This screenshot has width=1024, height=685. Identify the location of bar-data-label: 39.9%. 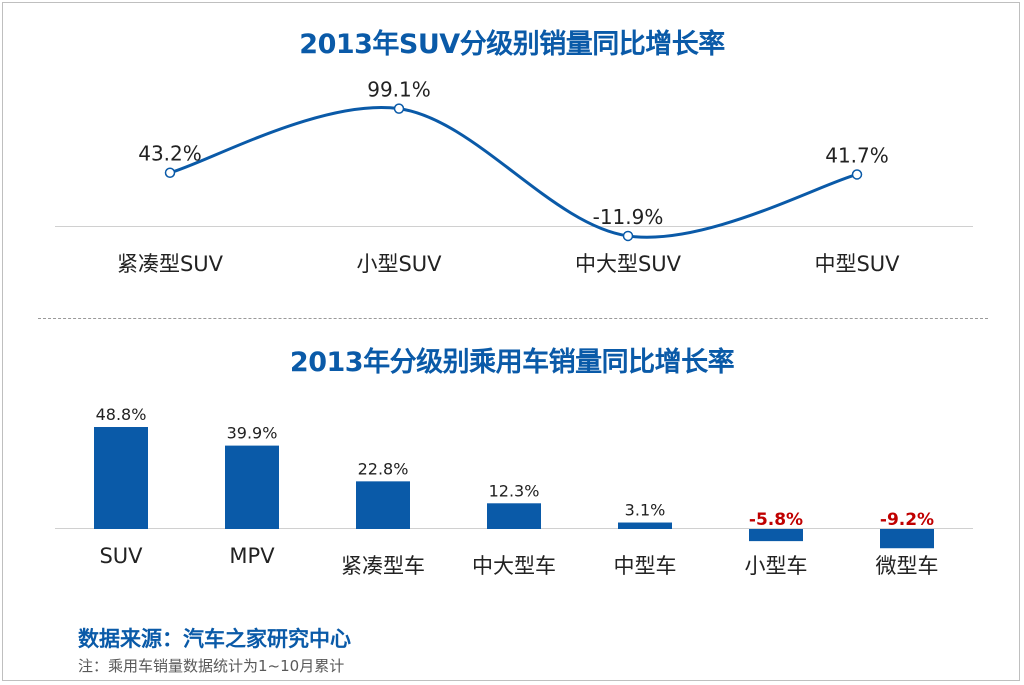
(252, 433).